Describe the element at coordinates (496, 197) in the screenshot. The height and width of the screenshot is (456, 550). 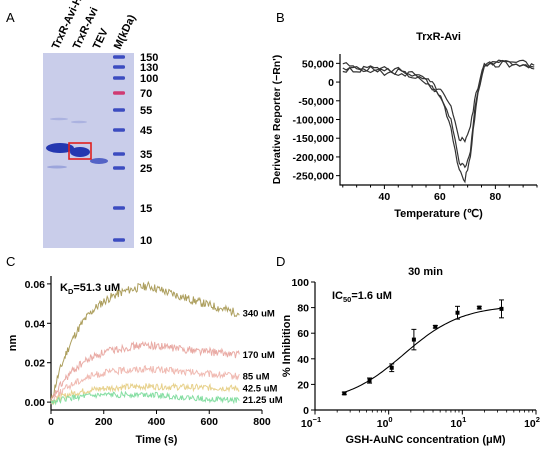
I see `chart-b-xtick-label: 80` at that location.